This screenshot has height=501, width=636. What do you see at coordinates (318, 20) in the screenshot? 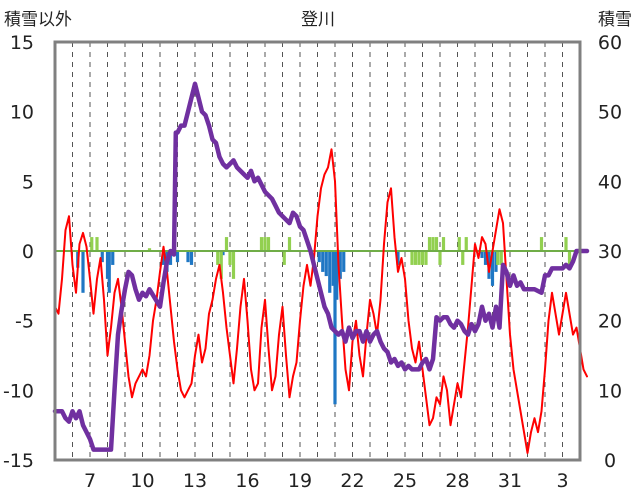
I see `chart-title: 登川` at bounding box center [318, 20].